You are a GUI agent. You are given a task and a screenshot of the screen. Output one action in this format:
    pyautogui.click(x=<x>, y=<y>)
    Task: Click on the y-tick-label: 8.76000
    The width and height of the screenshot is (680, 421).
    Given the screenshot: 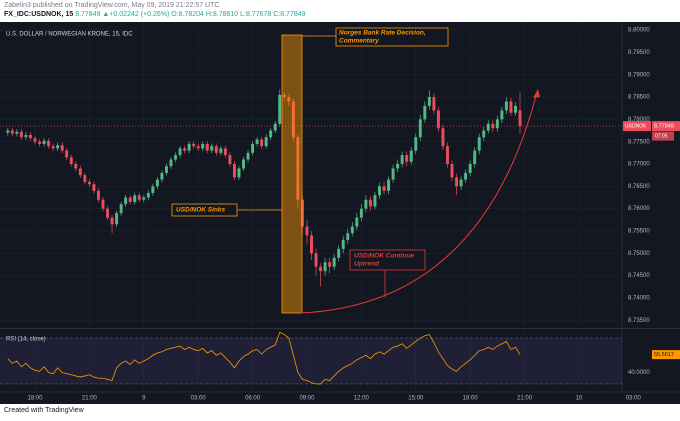 What is the action you would take?
    pyautogui.click(x=639, y=209)
    